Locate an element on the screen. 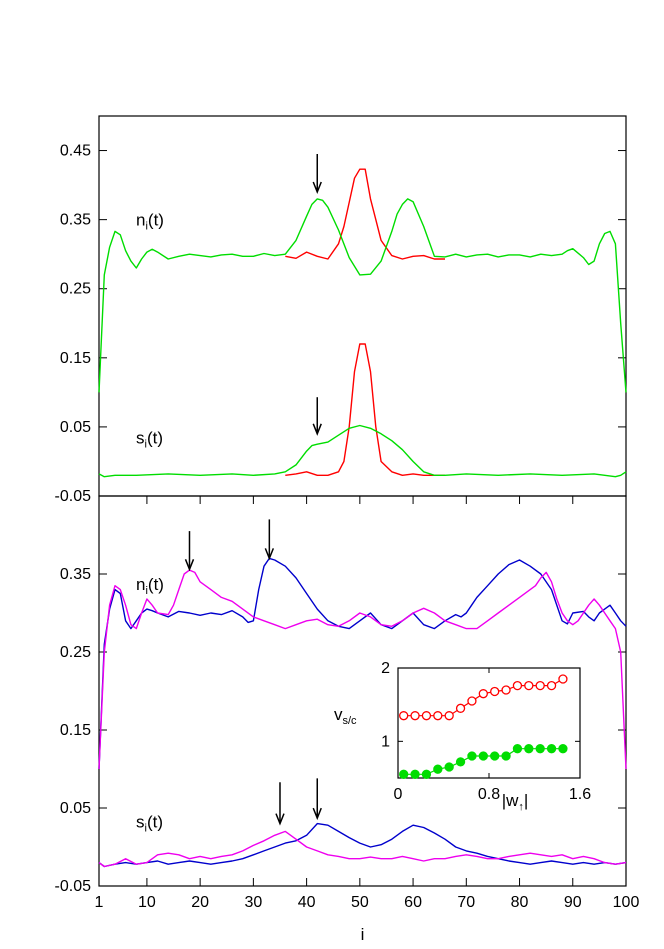 Image resolution: width=664 pixels, height=949 pixels. x-tick-label: 30 is located at coordinates (253, 902).